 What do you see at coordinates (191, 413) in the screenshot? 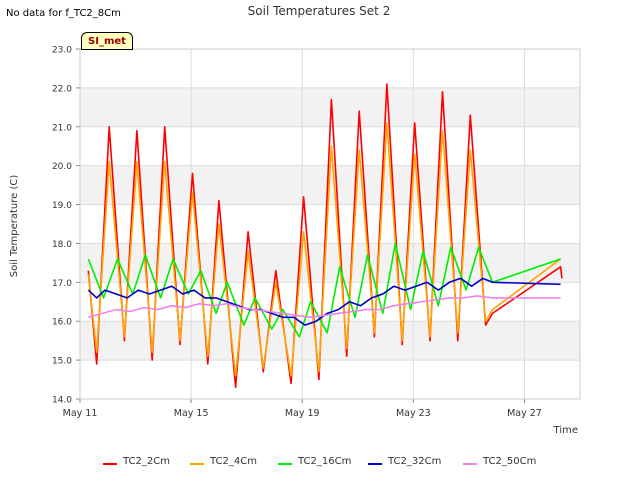
I see `x-tick-label: May 15` at bounding box center [191, 413].